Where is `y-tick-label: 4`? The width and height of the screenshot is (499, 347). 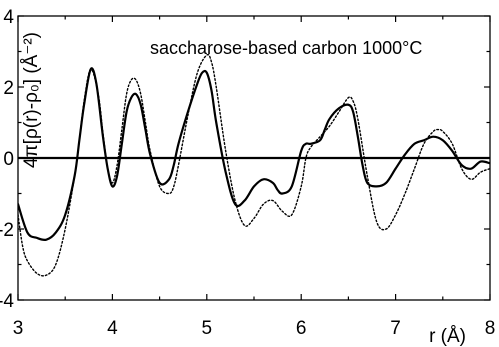
y-tick-label: 4 is located at coordinates (8, 17).